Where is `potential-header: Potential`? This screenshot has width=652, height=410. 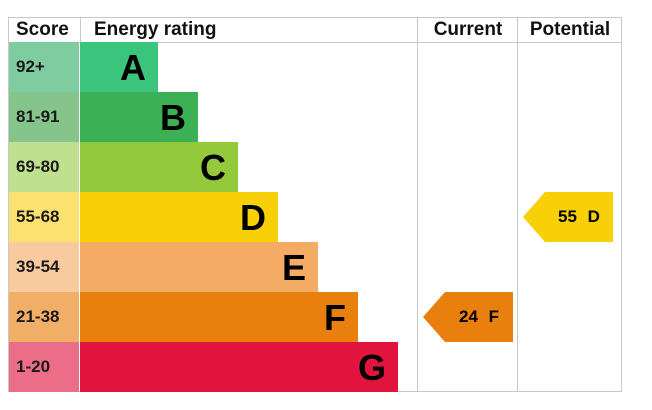 potential-header: Potential is located at coordinates (570, 29).